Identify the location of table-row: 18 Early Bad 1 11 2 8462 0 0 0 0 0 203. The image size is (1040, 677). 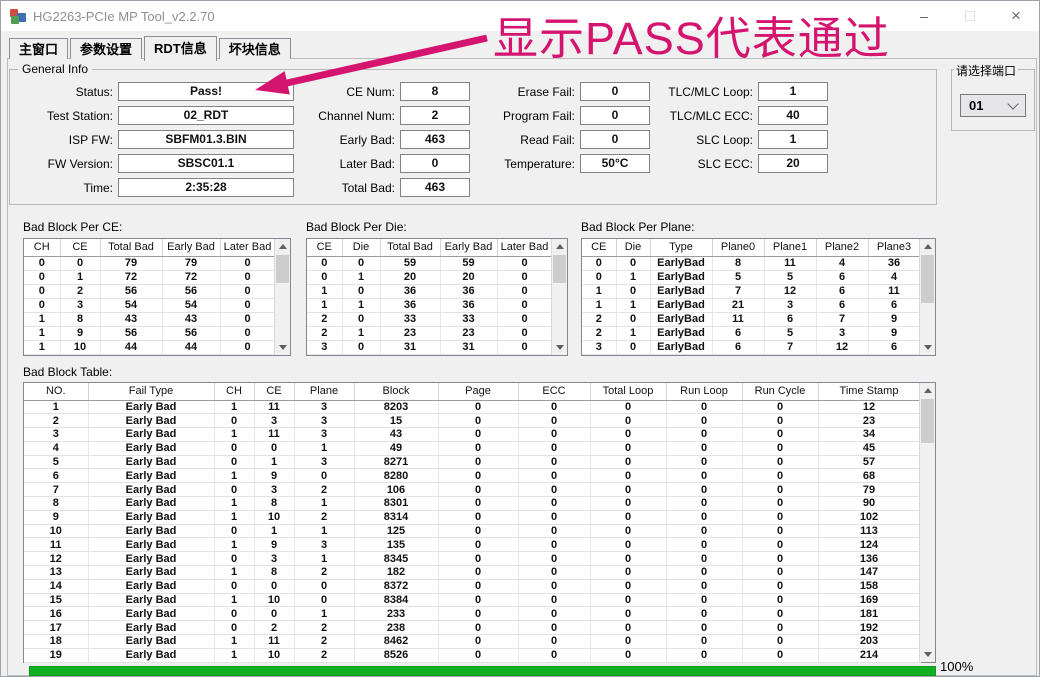
(472, 641).